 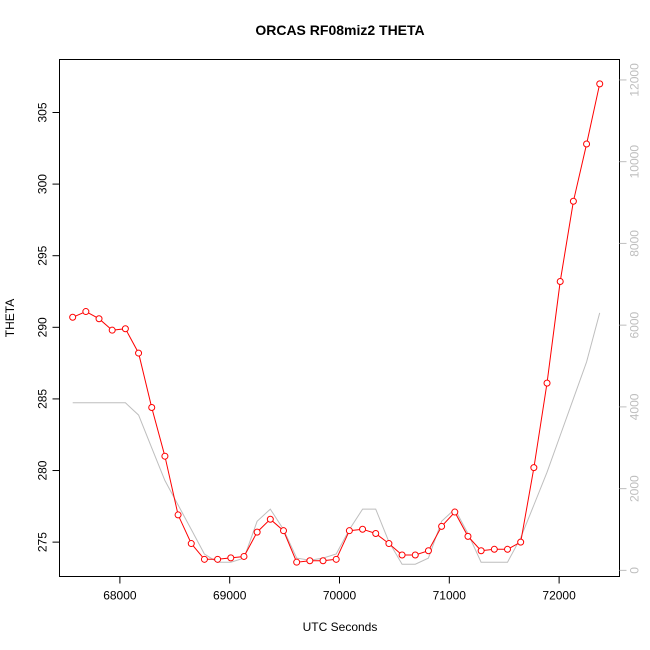 I want to click on y2-tick-label: 6000, so click(x=635, y=324).